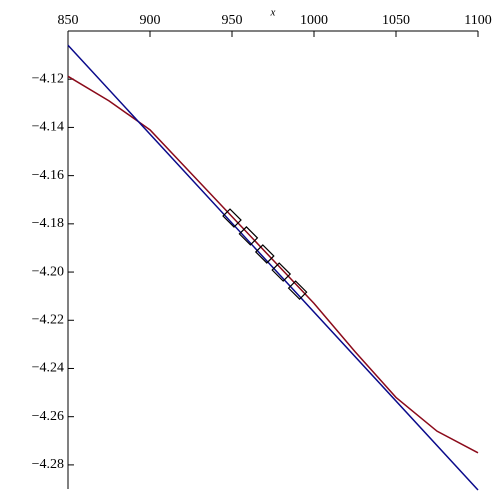 Image resolution: width=500 pixels, height=500 pixels. I want to click on x-tick-label: 1100, so click(477, 20).